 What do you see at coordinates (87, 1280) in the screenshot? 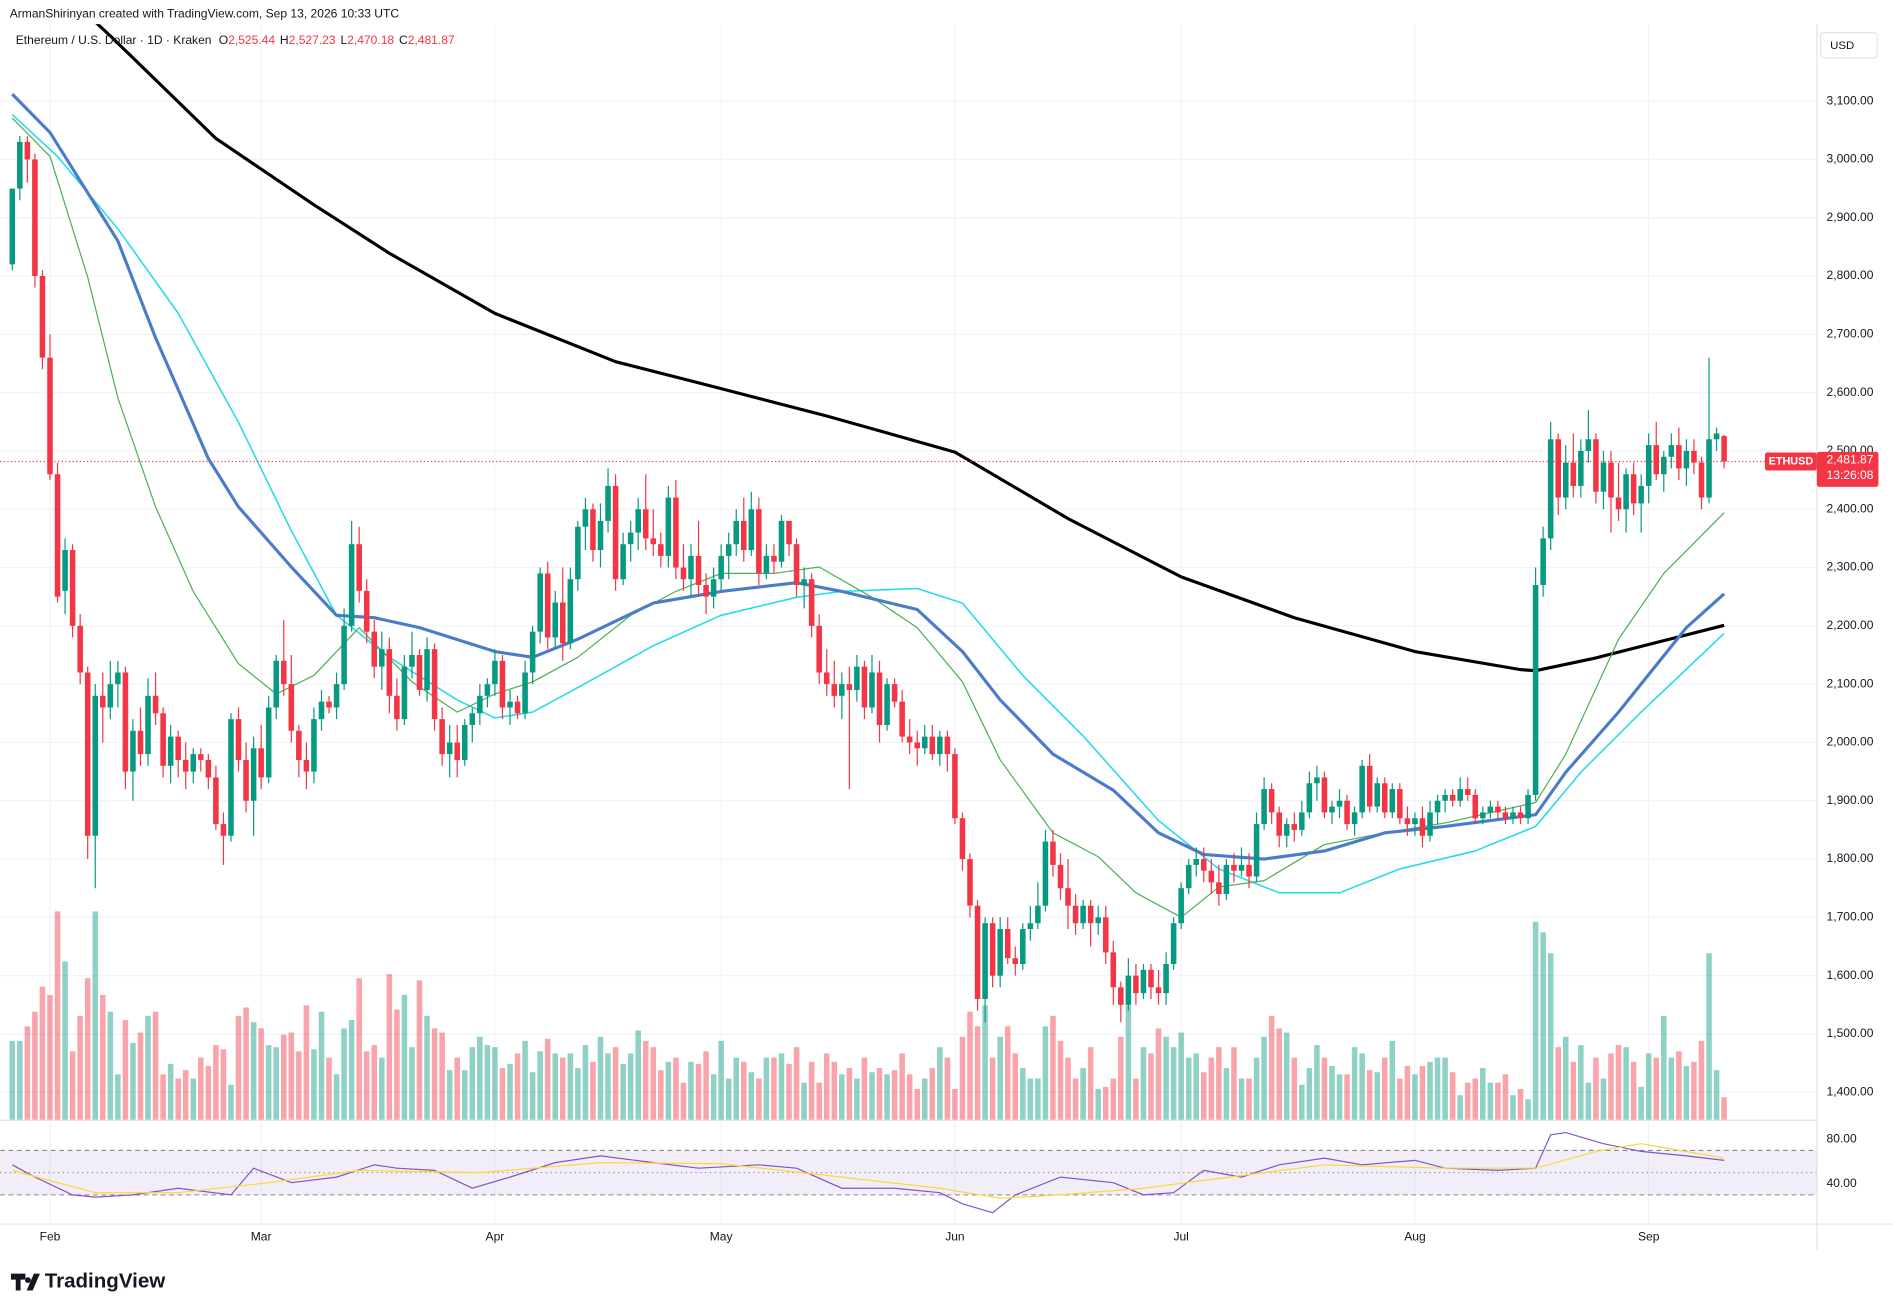
I see `logo: TradingView` at bounding box center [87, 1280].